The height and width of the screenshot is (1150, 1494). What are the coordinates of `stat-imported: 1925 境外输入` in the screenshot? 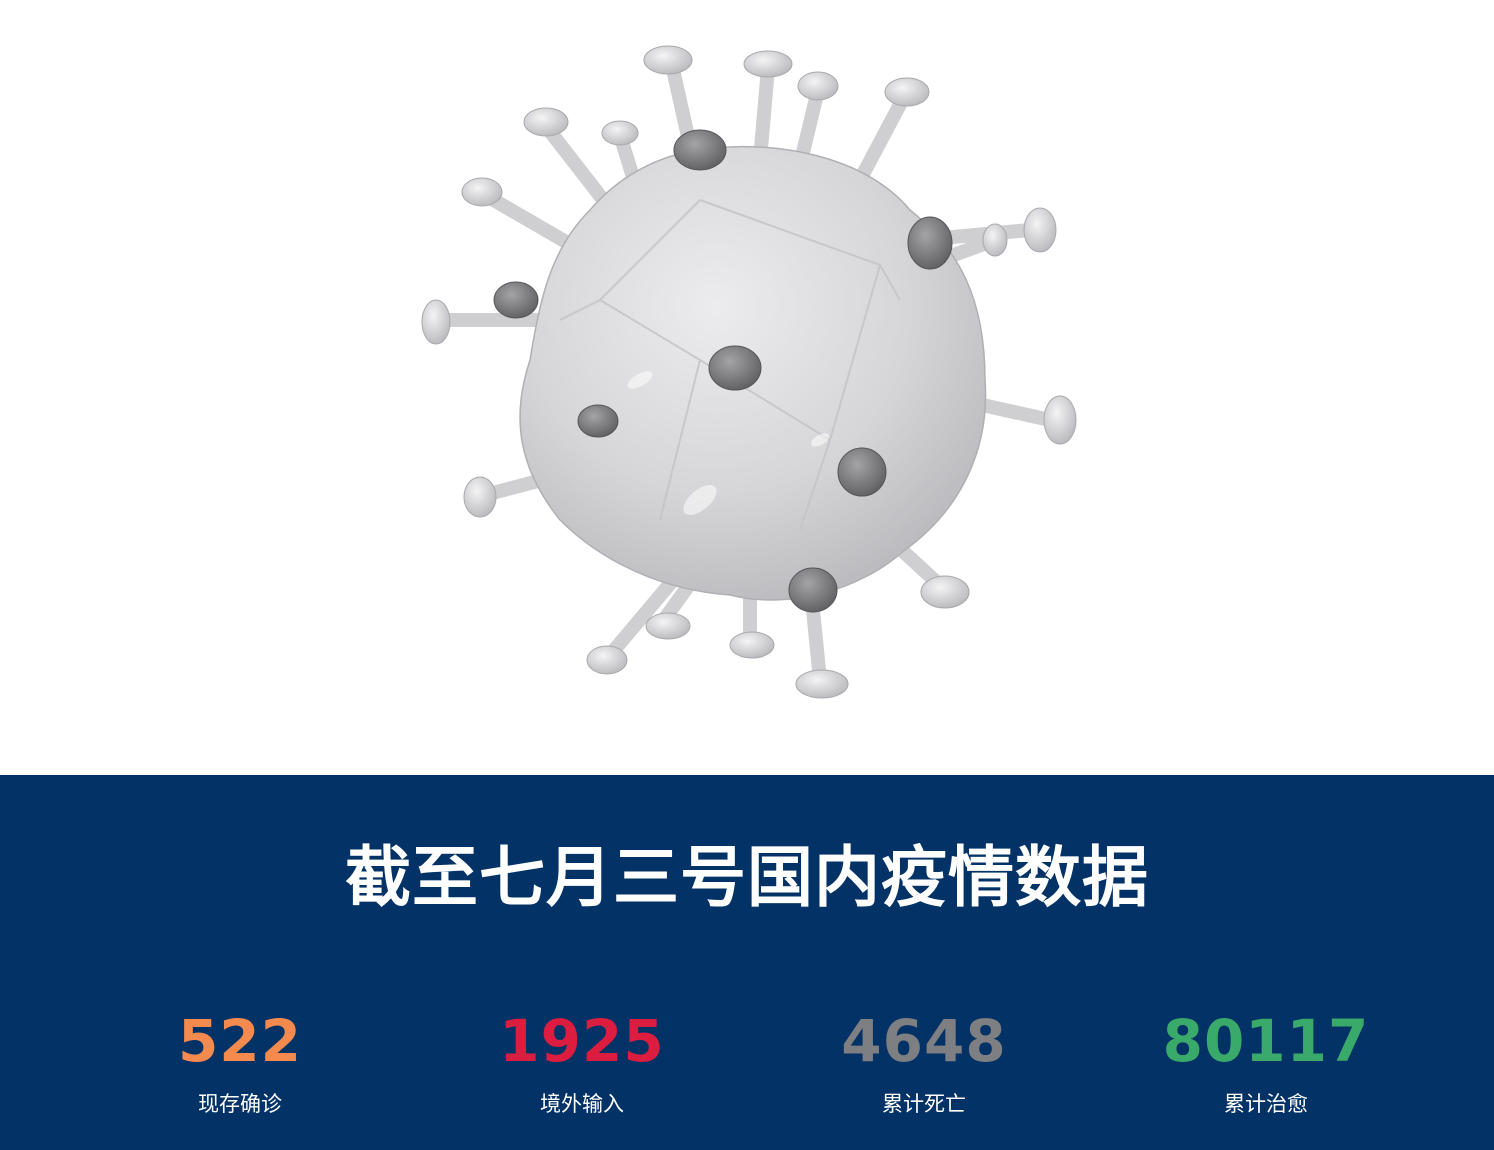 It's located at (582, 1061).